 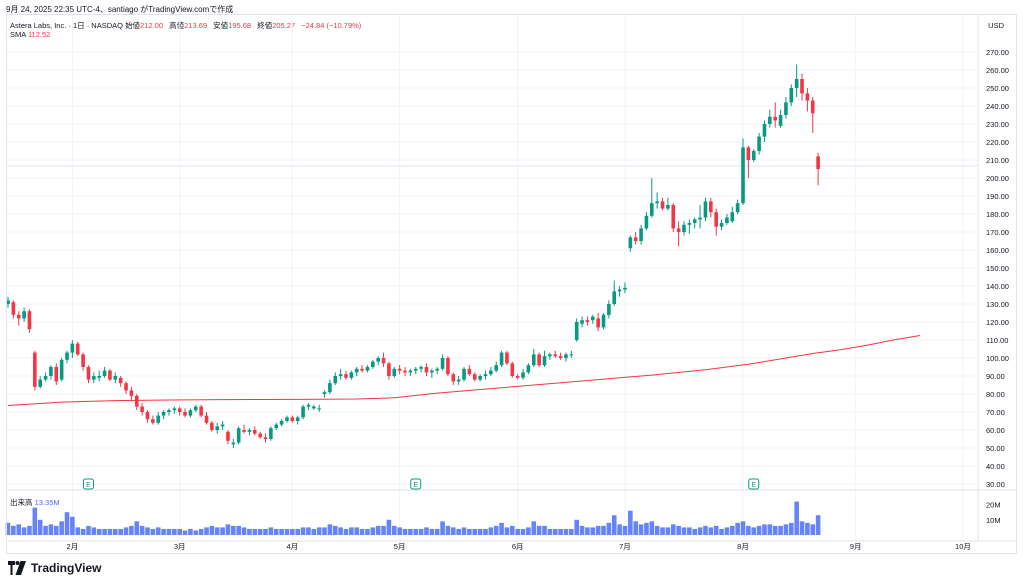 I want to click on low-label: 安値, so click(x=221, y=25).